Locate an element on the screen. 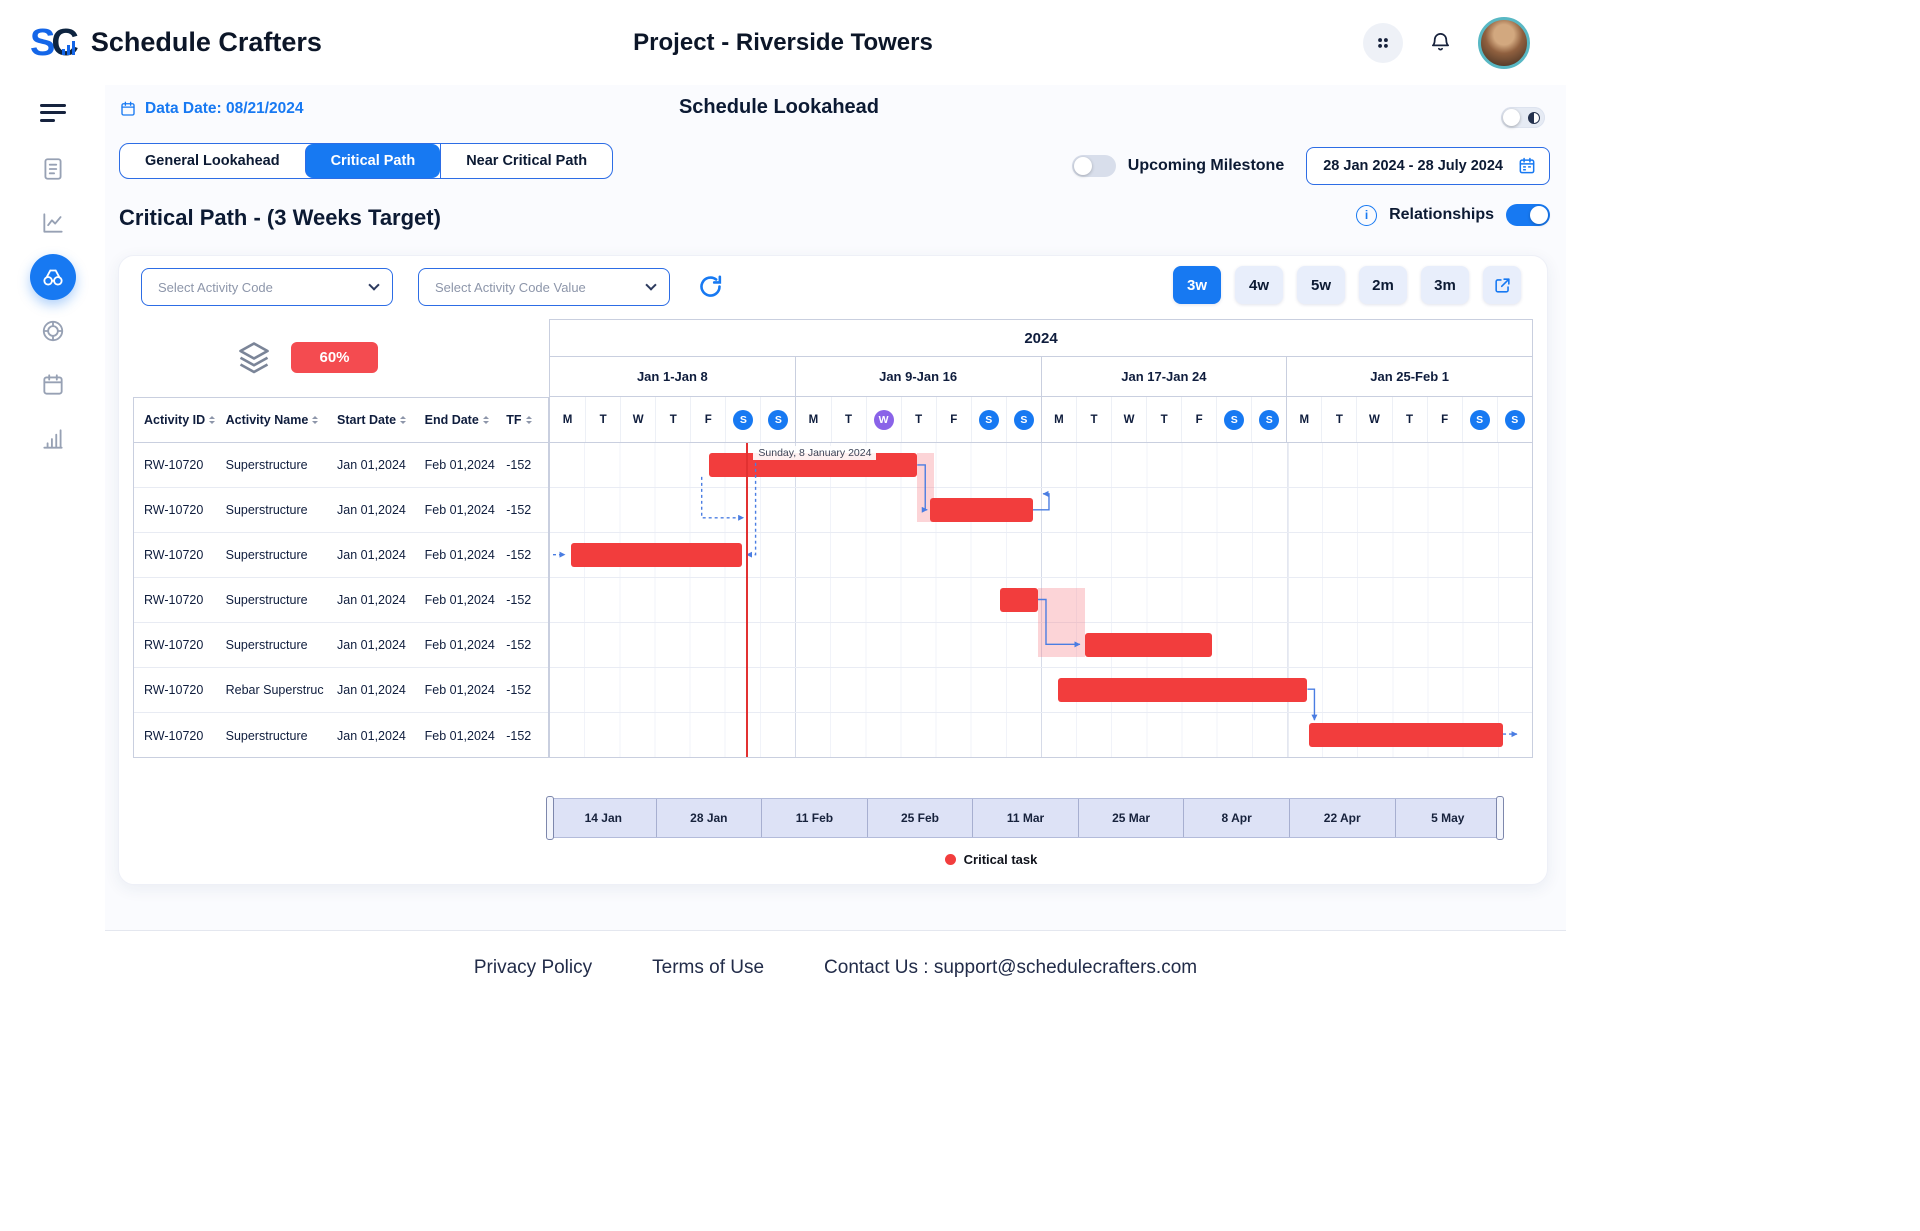  timeline-handle-right is located at coordinates (1500, 818).